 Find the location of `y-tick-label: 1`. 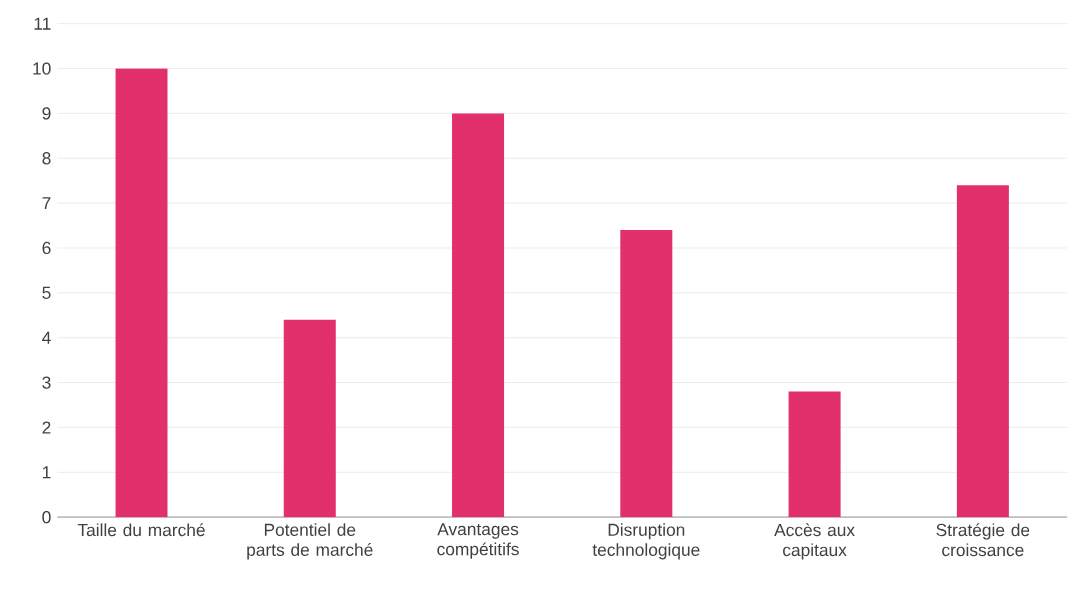

y-tick-label: 1 is located at coordinates (46, 472).